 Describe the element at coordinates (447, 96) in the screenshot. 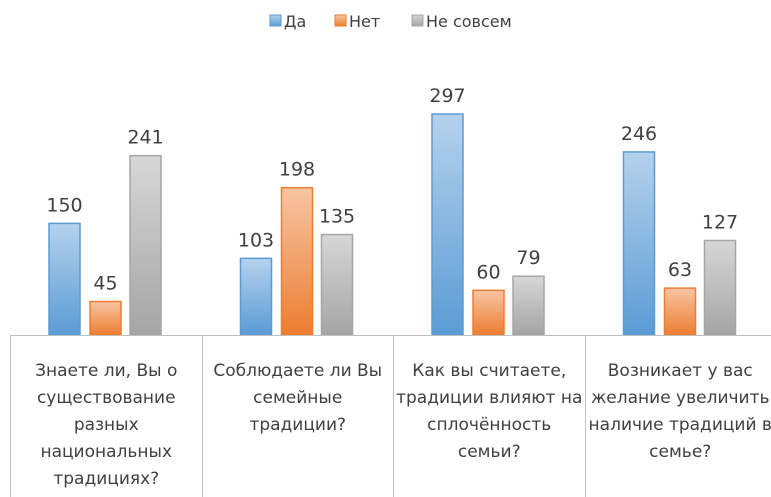

I see `data-label: 297` at that location.